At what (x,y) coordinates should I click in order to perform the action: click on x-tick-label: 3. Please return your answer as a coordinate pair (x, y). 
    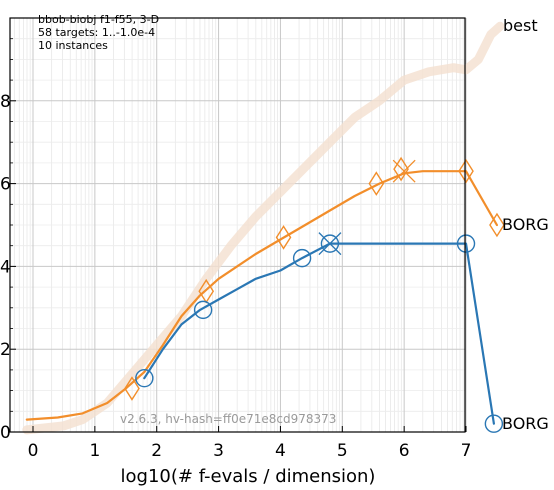
    Looking at the image, I should click on (218, 451).